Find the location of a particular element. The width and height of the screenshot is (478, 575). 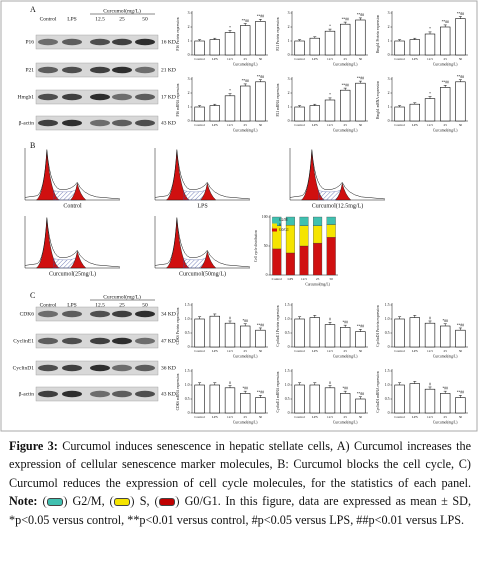

panel-label: A is located at coordinates (33, 9).